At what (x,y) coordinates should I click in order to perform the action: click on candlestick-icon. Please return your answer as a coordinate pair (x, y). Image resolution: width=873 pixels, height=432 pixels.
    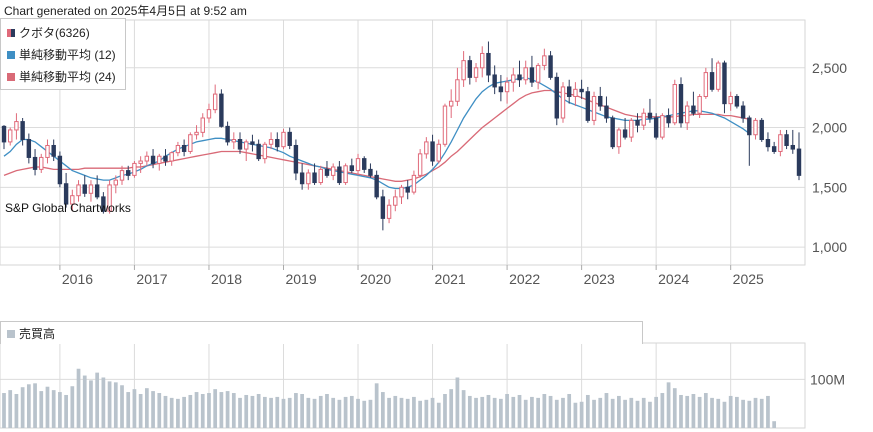
    Looking at the image, I should click on (11, 32).